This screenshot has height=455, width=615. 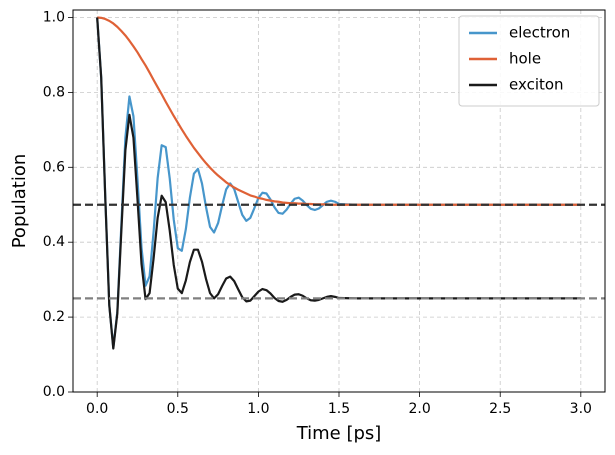 What do you see at coordinates (536, 85) in the screenshot?
I see `legend-label: exciton` at bounding box center [536, 85].